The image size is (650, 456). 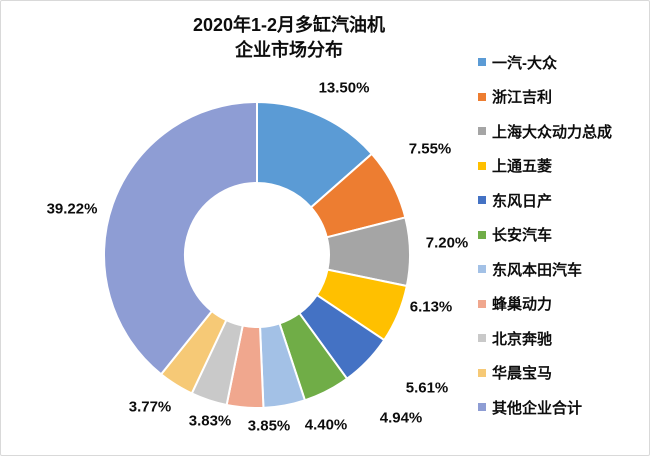 I want to click on data-label-1: 13.50%, so click(x=344, y=88).